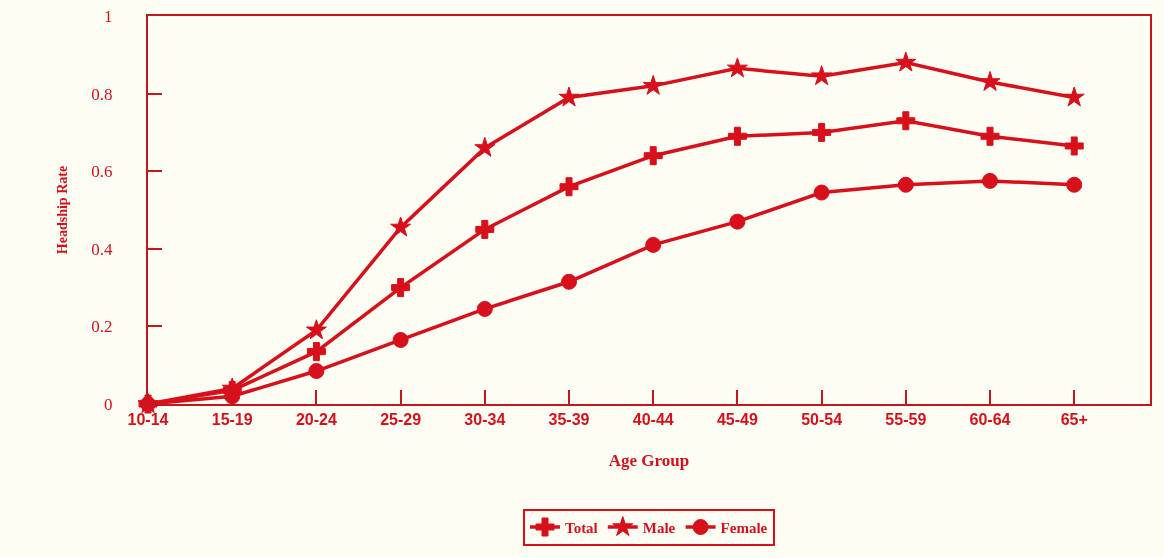 This screenshot has height=558, width=1164. I want to click on x-tick-label: 60-64, so click(990, 420).